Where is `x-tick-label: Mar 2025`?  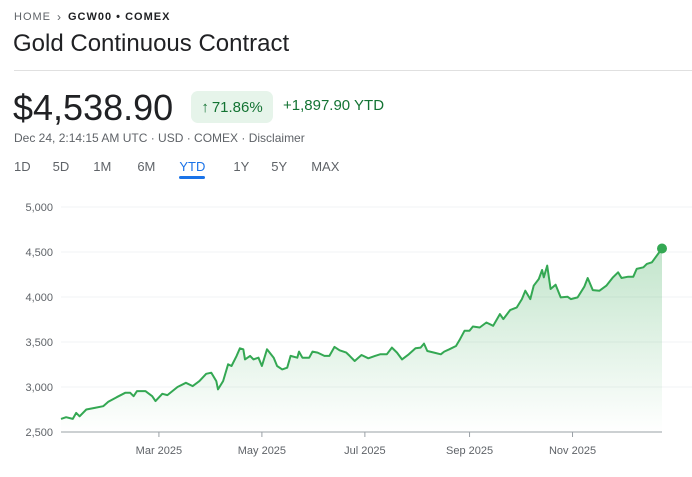 x-tick-label: Mar 2025 is located at coordinates (159, 451).